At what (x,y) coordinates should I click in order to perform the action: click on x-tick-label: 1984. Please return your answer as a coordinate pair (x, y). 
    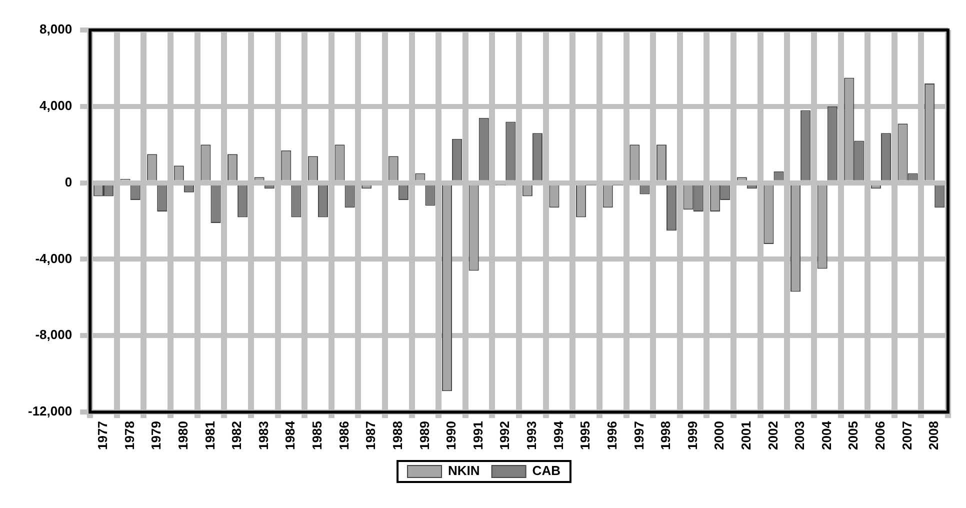
    Looking at the image, I should click on (290, 435).